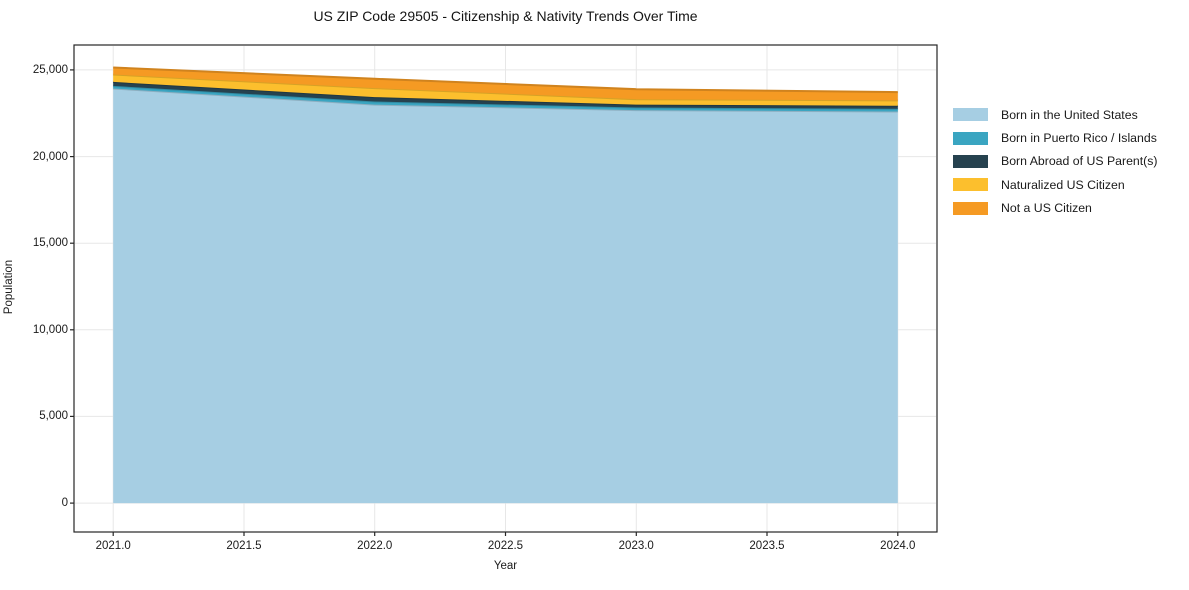 The width and height of the screenshot is (1189, 590). What do you see at coordinates (113, 546) in the screenshot?
I see `x-tick-label: 2021.0` at bounding box center [113, 546].